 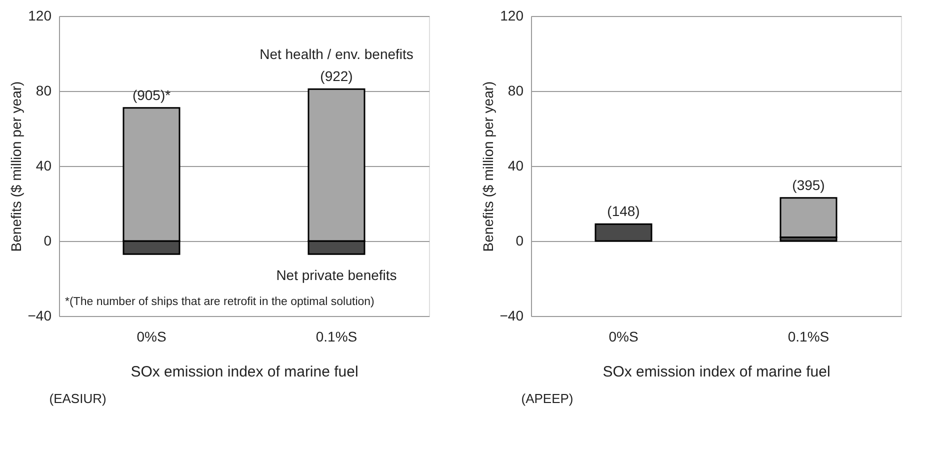 I want to click on text: Net health / env. benefits, so click(x=337, y=54).